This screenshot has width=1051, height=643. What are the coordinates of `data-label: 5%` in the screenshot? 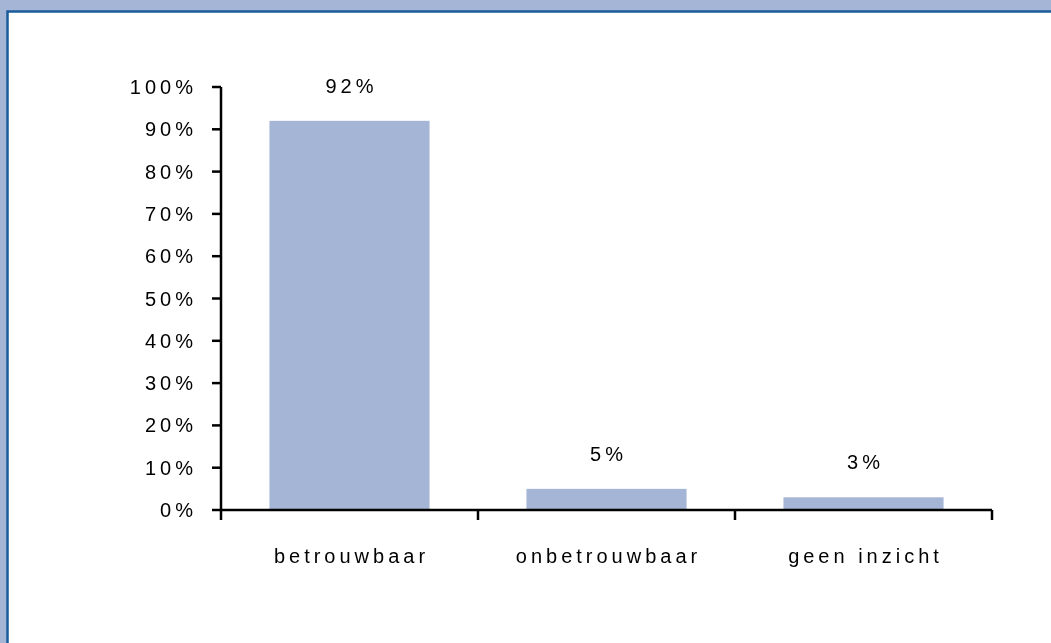 It's located at (608, 453).